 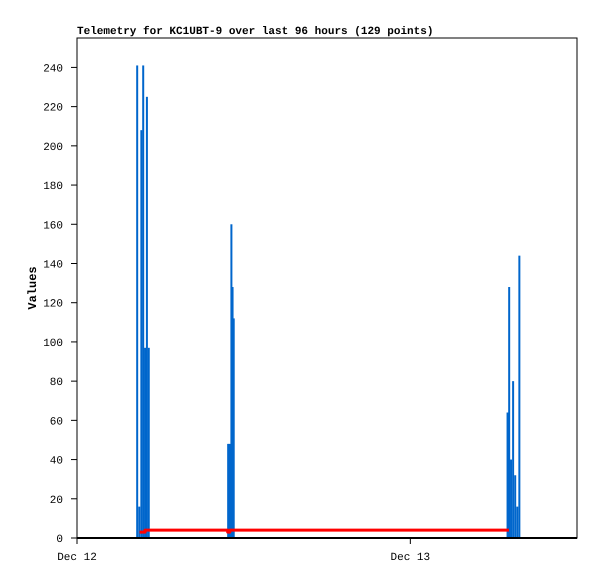 What do you see at coordinates (410, 558) in the screenshot?
I see `x-tick-label: Dec 13` at bounding box center [410, 558].